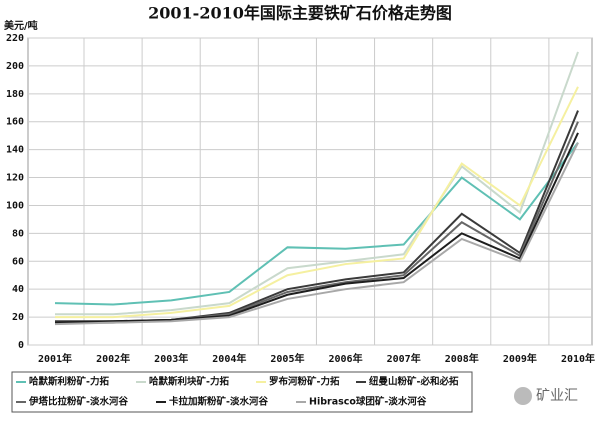 The width and height of the screenshot is (600, 421). I want to click on x-tick-label: 2006年, so click(346, 358).